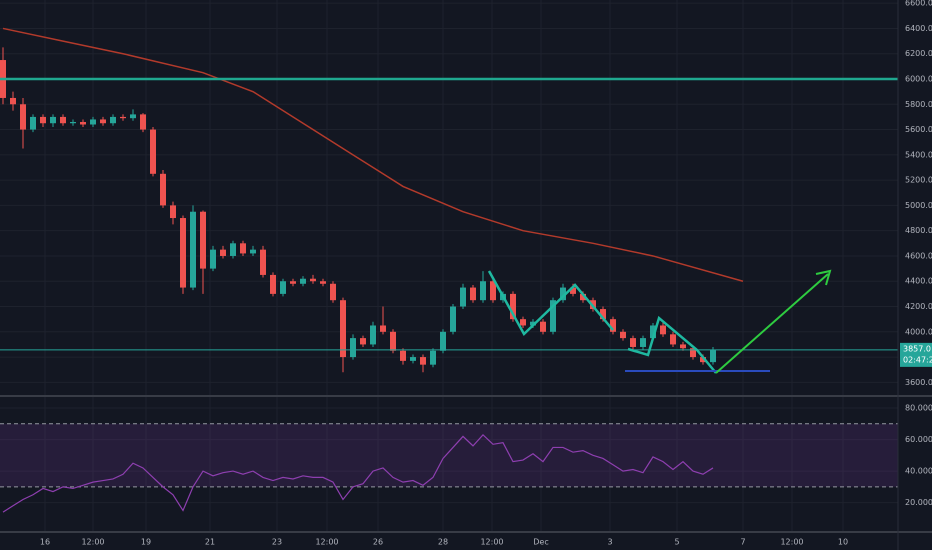  I want to click on y-tick-label: 5400.0, so click(918, 154).